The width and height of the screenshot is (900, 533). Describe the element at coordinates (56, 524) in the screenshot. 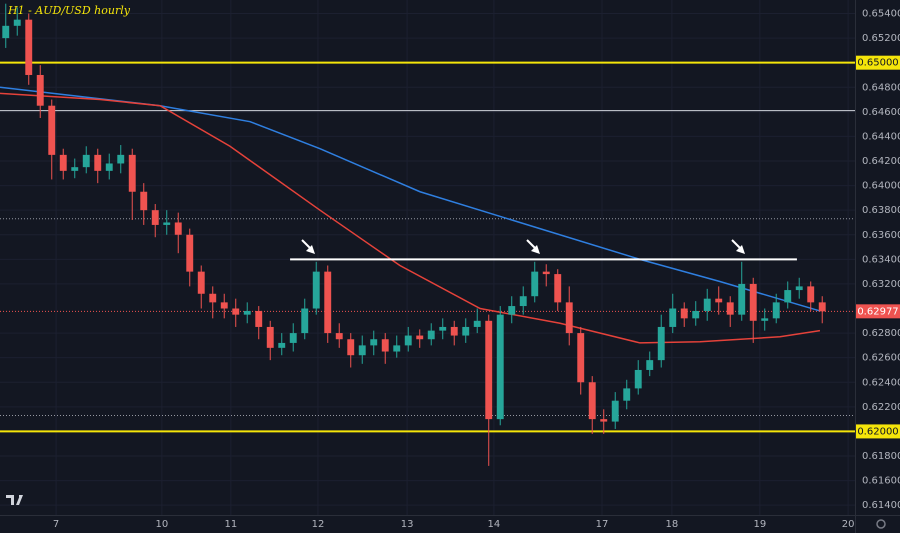

I see `x-tick-label: 7` at that location.